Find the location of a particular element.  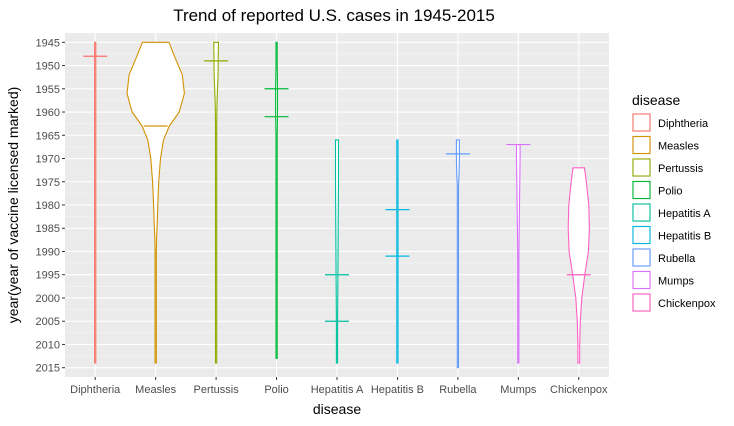

violin-rubella is located at coordinates (457, 254).